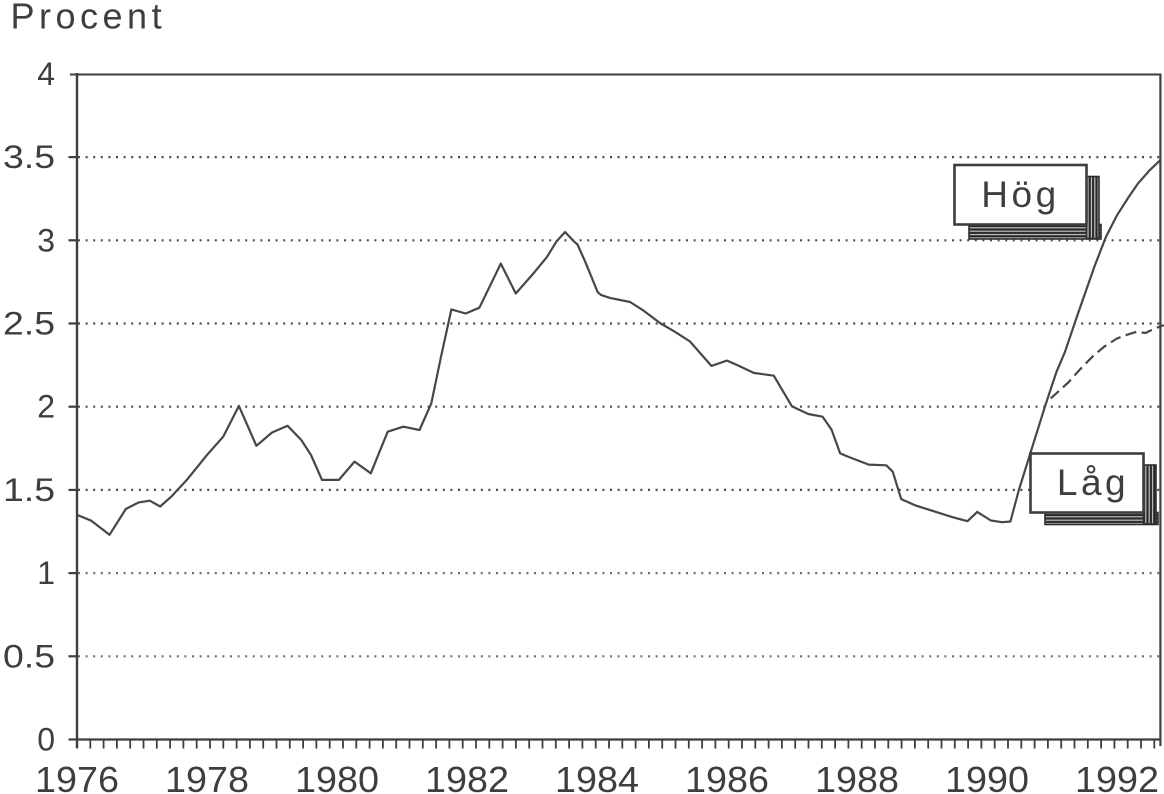 This screenshot has height=794, width=1164. What do you see at coordinates (29, 490) in the screenshot?
I see `svg-text: 1.5` at bounding box center [29, 490].